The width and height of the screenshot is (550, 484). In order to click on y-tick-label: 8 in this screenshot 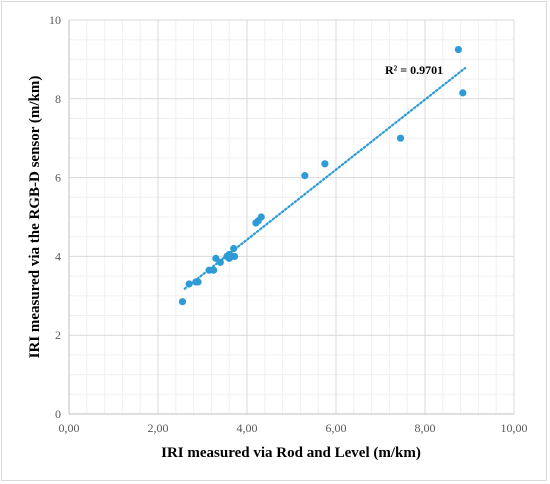, I will do `click(58, 99)`.